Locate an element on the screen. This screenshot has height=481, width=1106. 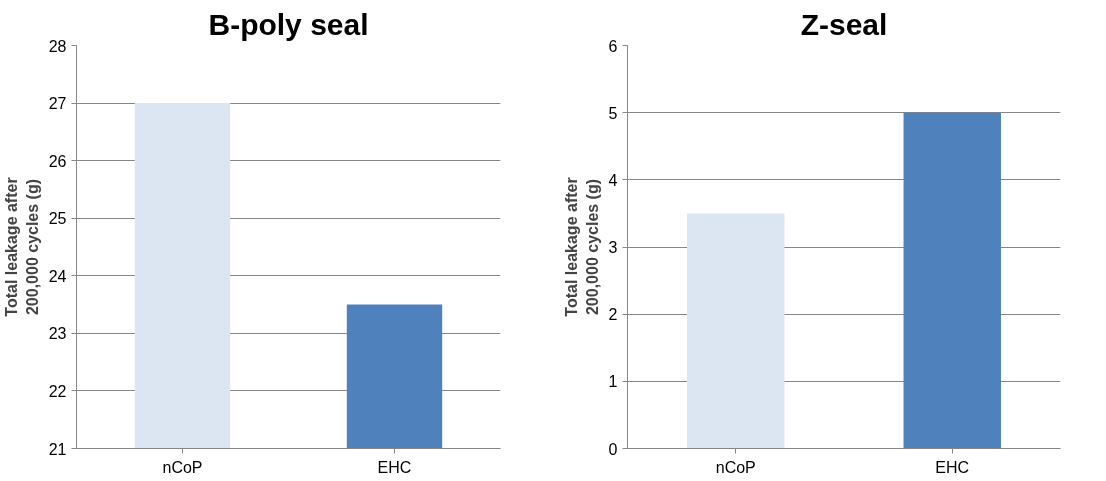
y-tick-label: 27 is located at coordinates (57, 104).